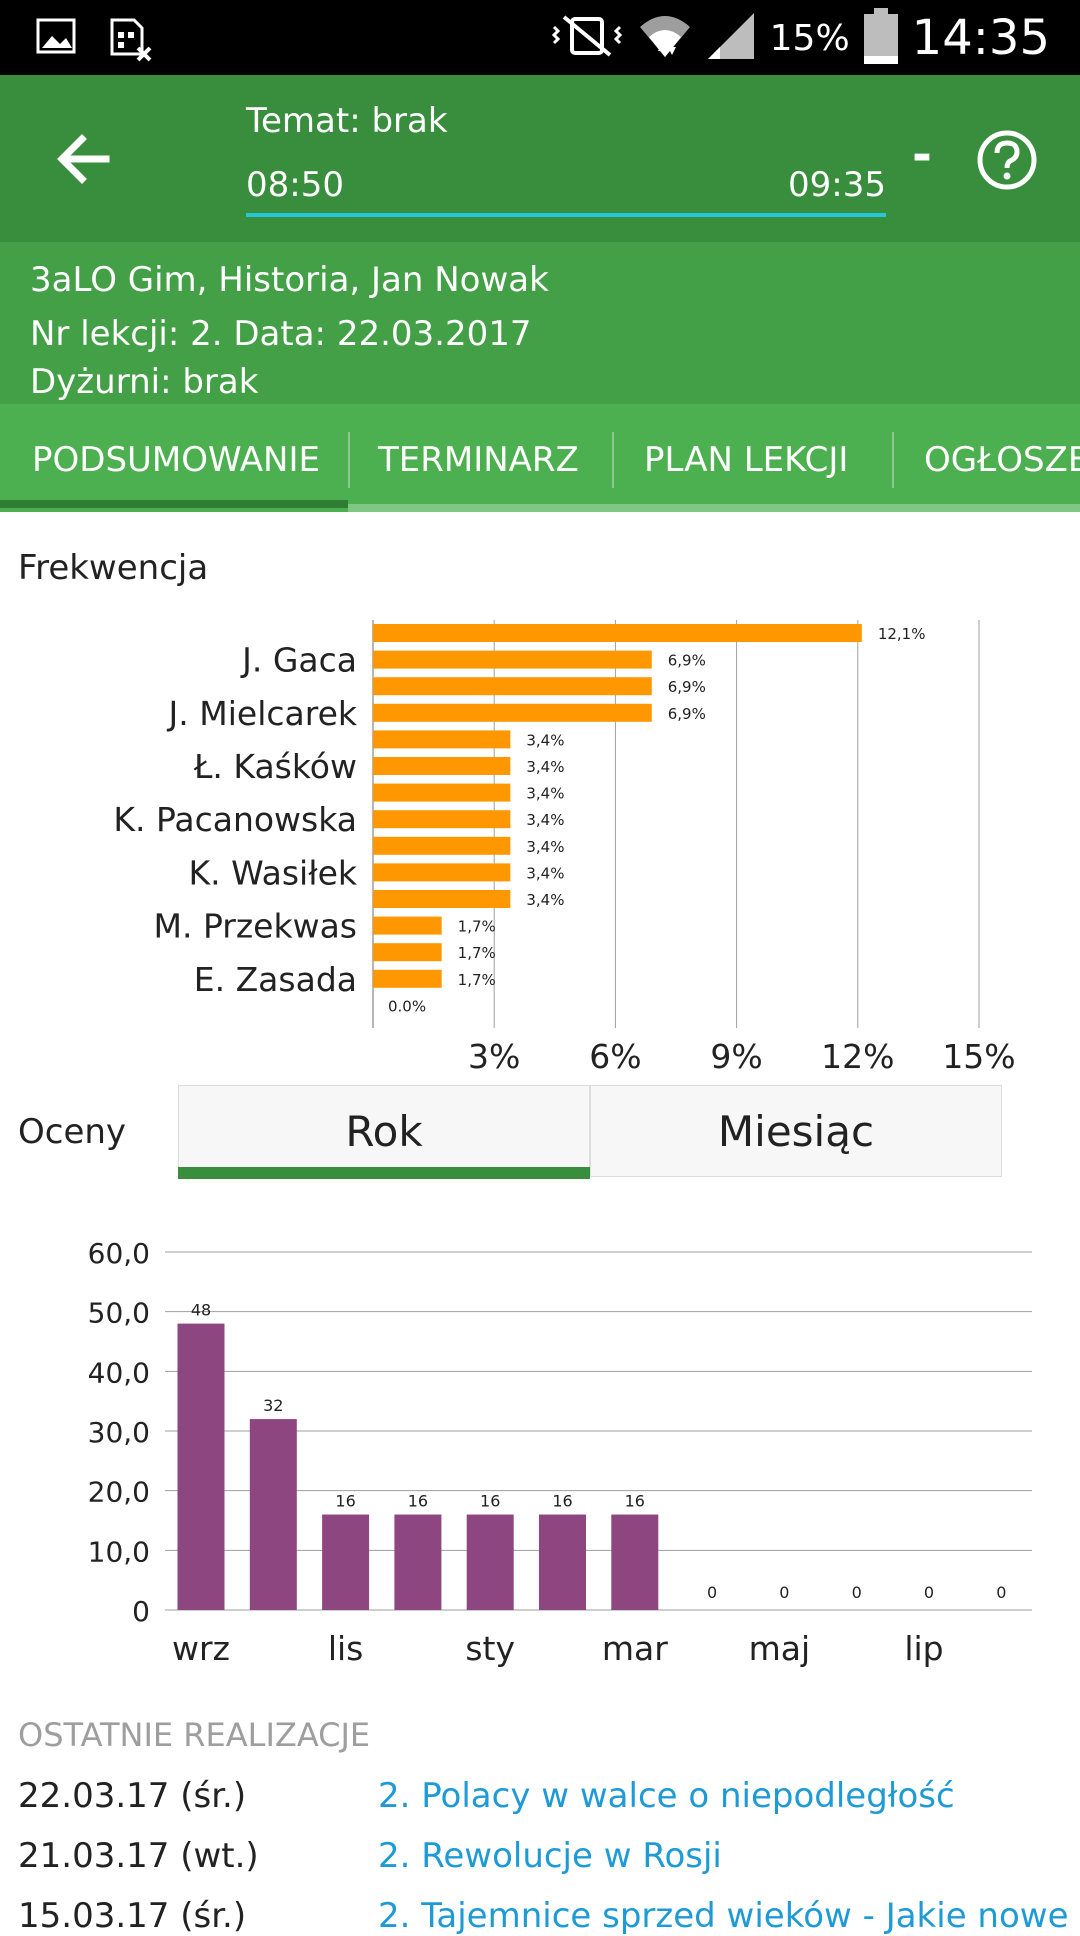 The width and height of the screenshot is (1080, 1936). I want to click on time-start: 08:50, so click(295, 185).